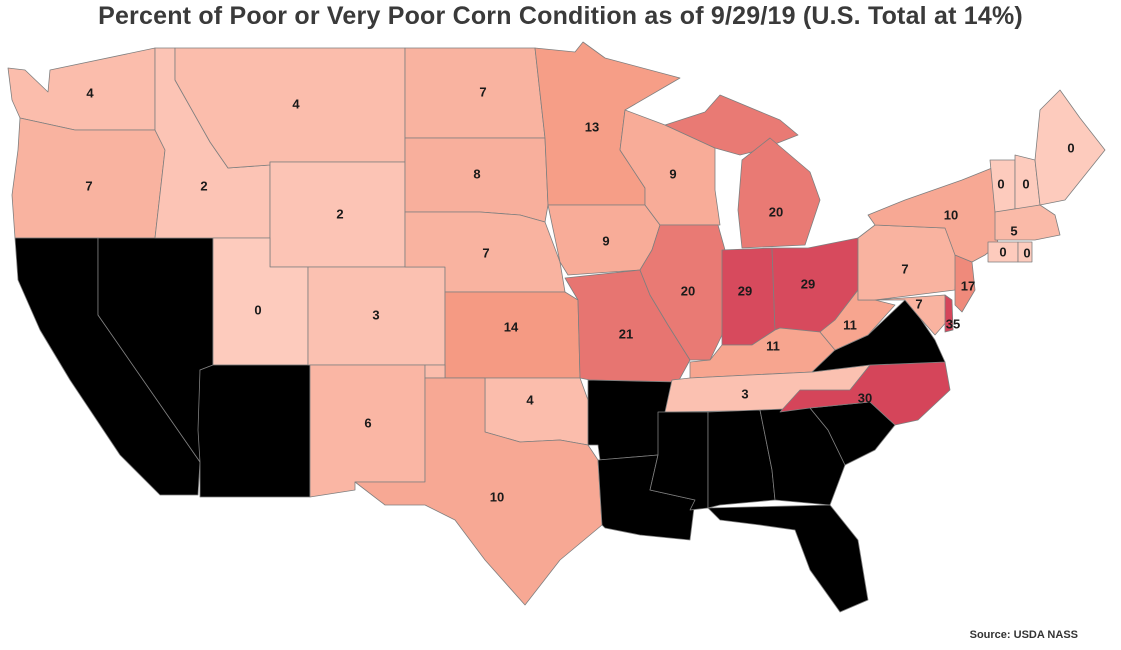 The height and width of the screenshot is (650, 1121). What do you see at coordinates (475, 93) in the screenshot?
I see `state-north-dakota` at bounding box center [475, 93].